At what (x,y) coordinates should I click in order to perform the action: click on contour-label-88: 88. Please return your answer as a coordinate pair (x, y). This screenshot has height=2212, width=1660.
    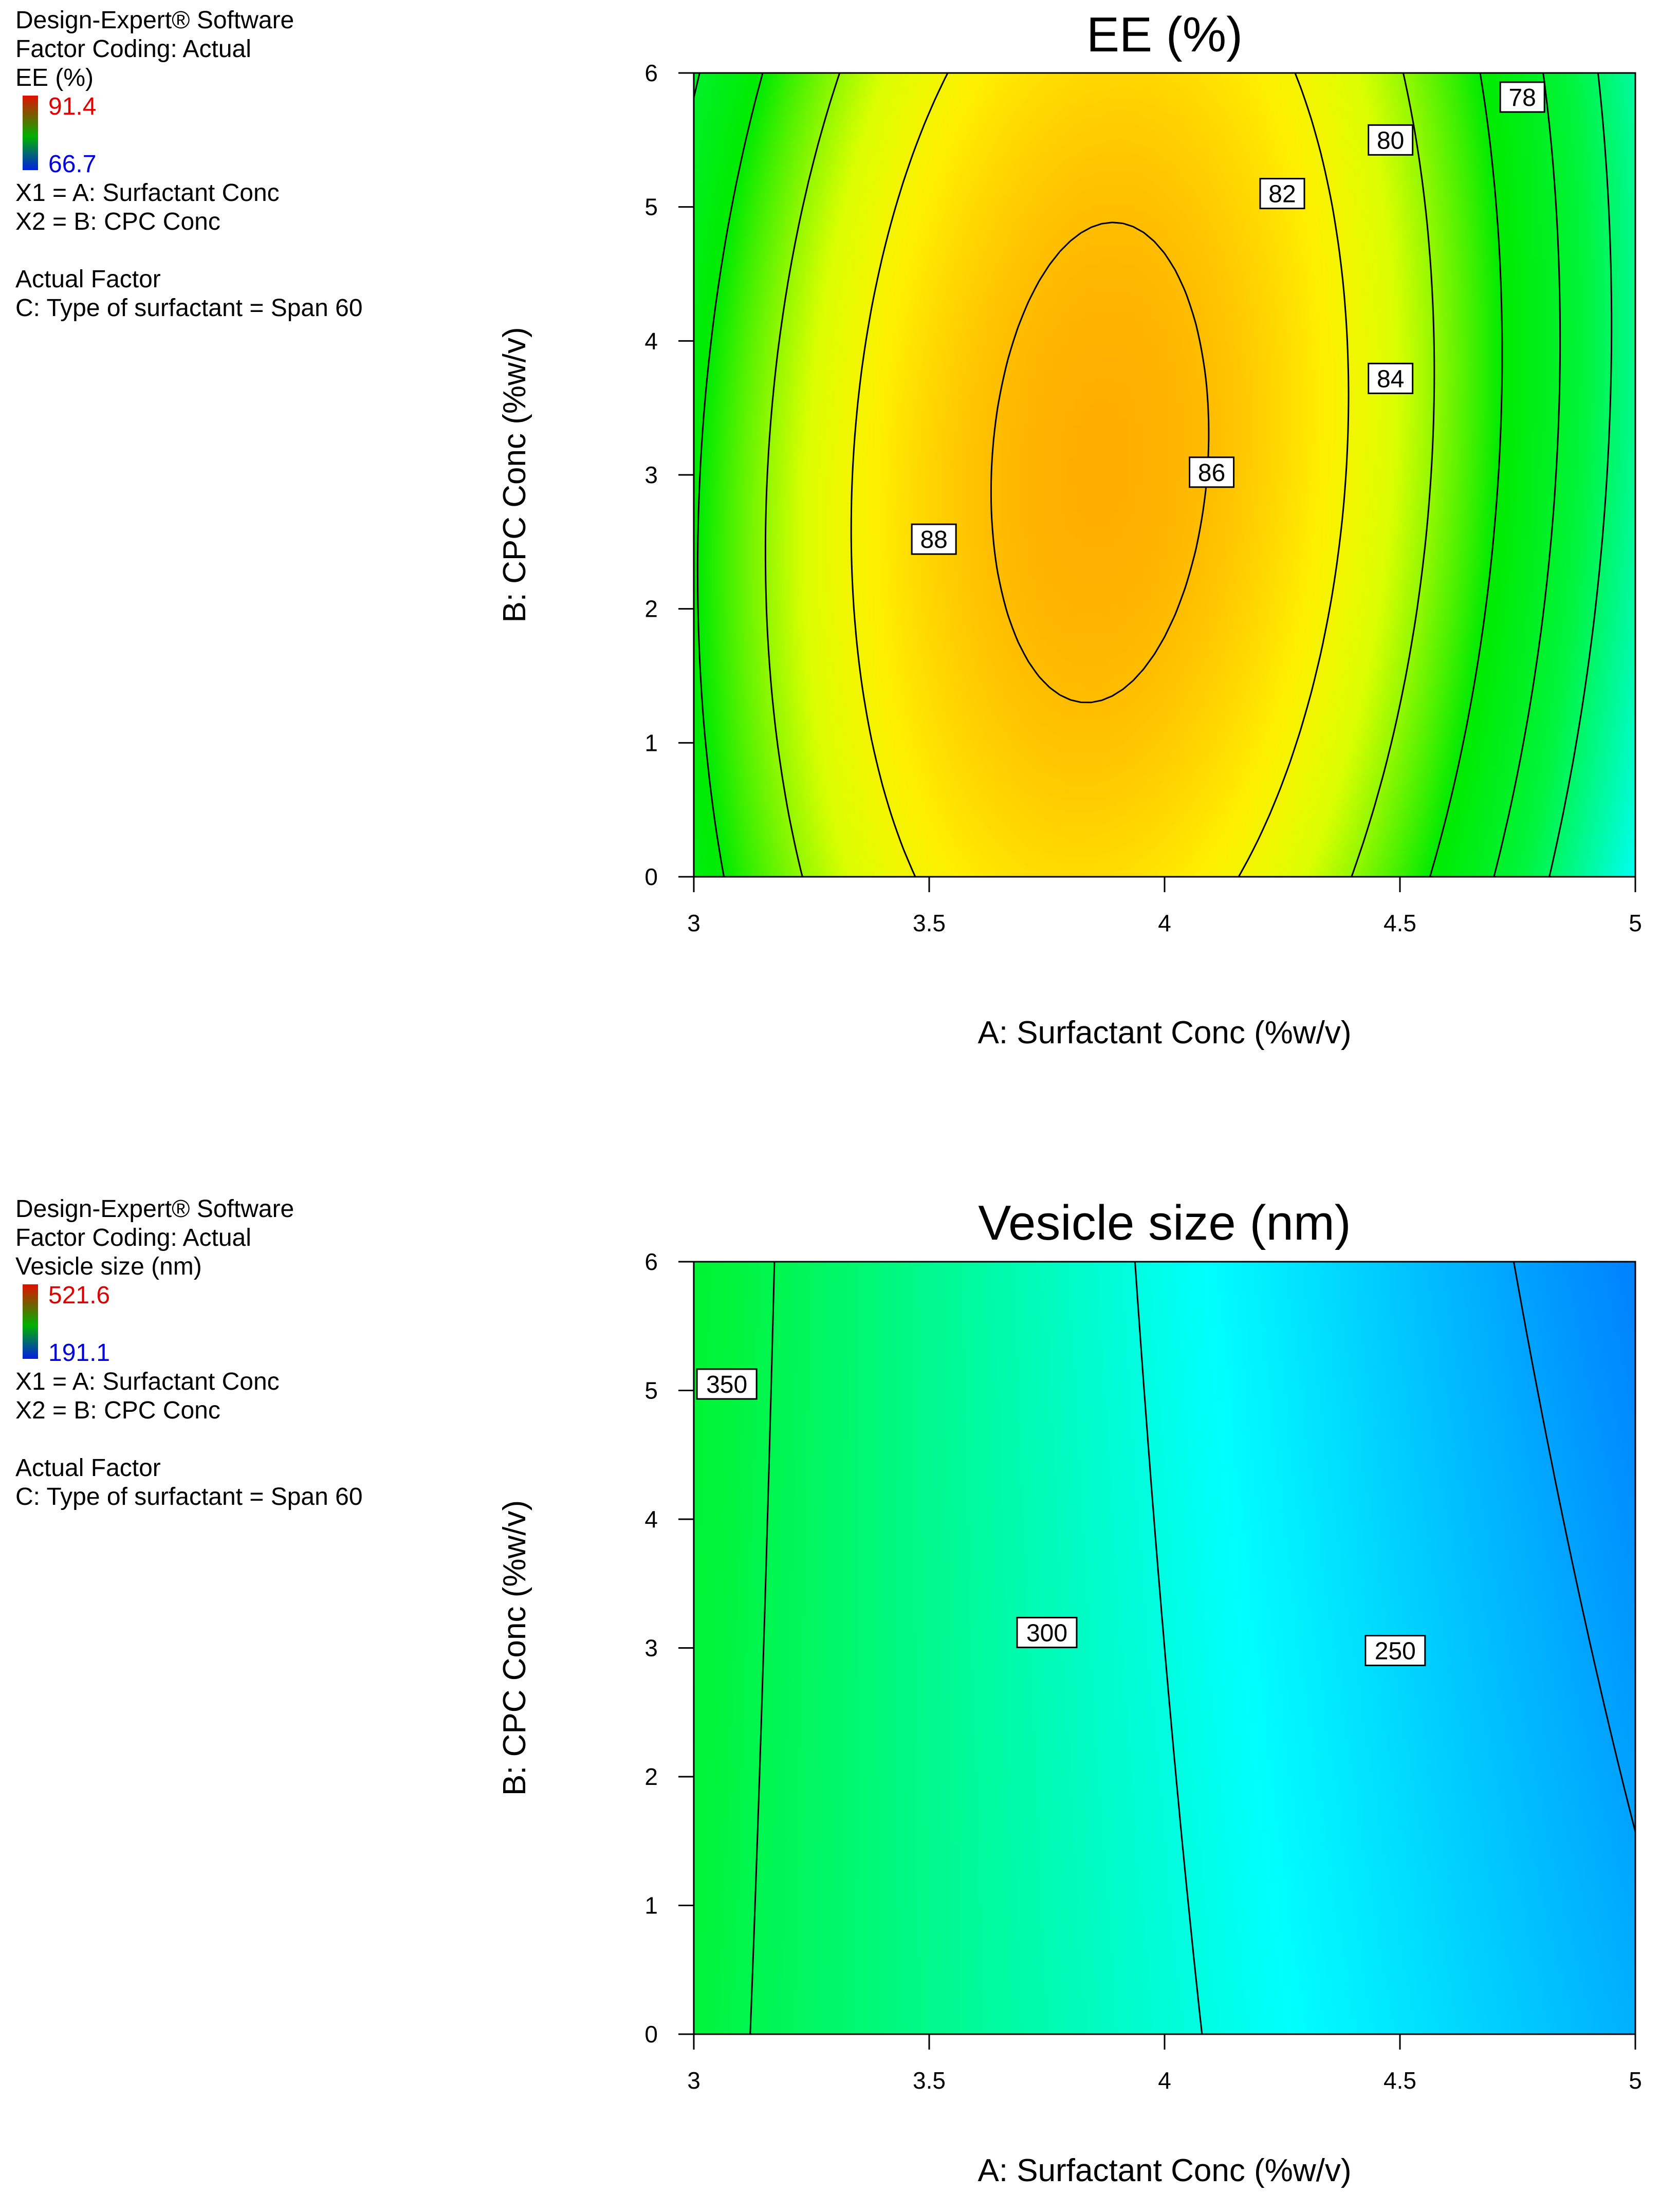
    Looking at the image, I should click on (934, 539).